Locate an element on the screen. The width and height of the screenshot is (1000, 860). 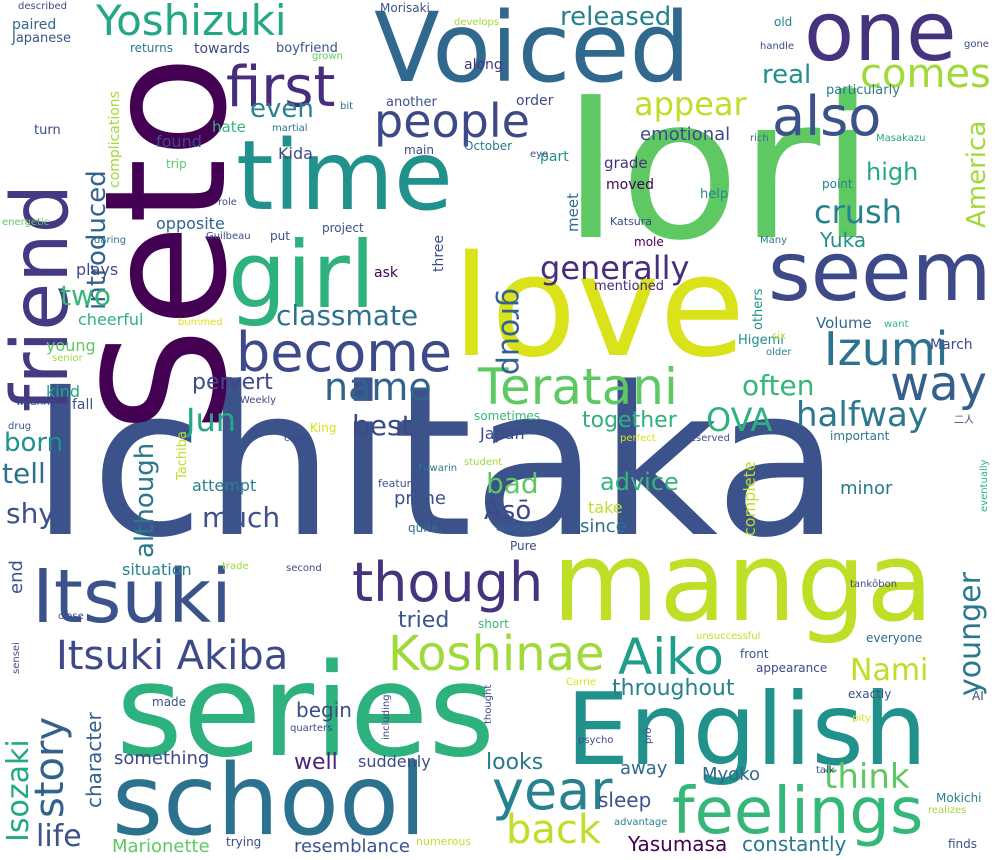
word: Aiko is located at coordinates (671, 657).